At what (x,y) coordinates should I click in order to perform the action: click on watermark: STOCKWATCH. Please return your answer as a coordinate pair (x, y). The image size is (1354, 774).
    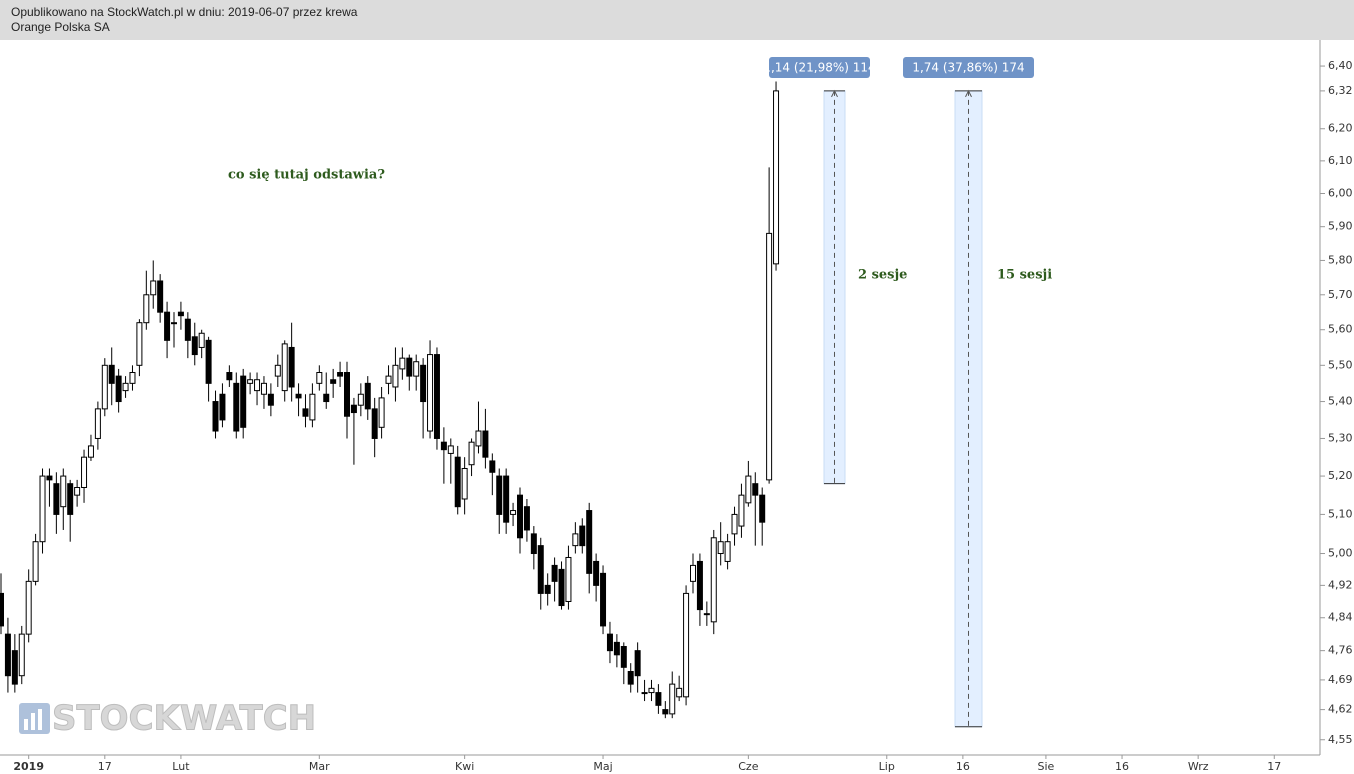
    Looking at the image, I should click on (168, 718).